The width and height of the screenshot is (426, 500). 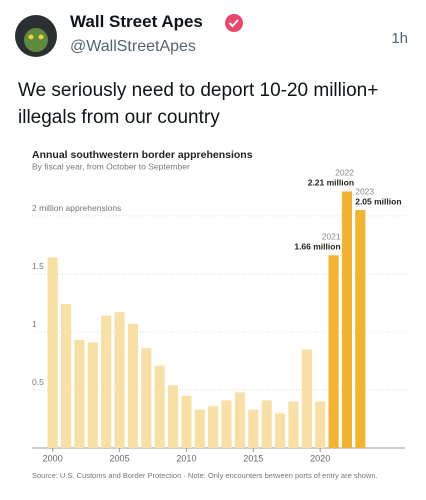 I want to click on y-tick-label: 0.5, so click(x=38, y=382).